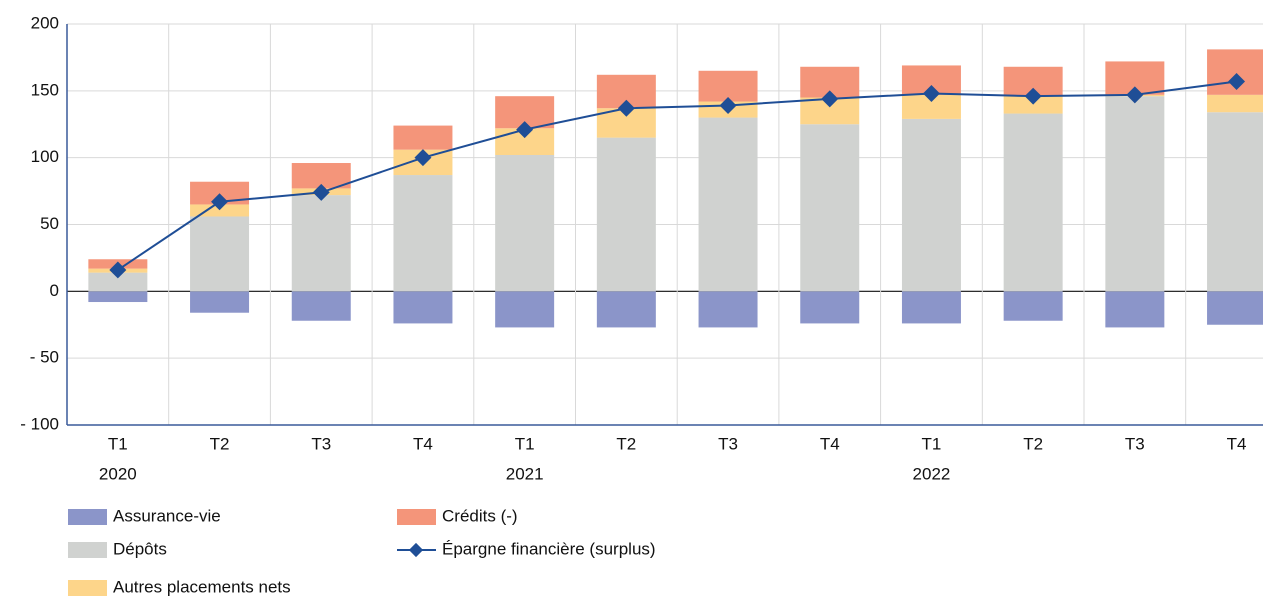 This screenshot has width=1263, height=598. I want to click on legend-label: Autres placements nets, so click(202, 586).